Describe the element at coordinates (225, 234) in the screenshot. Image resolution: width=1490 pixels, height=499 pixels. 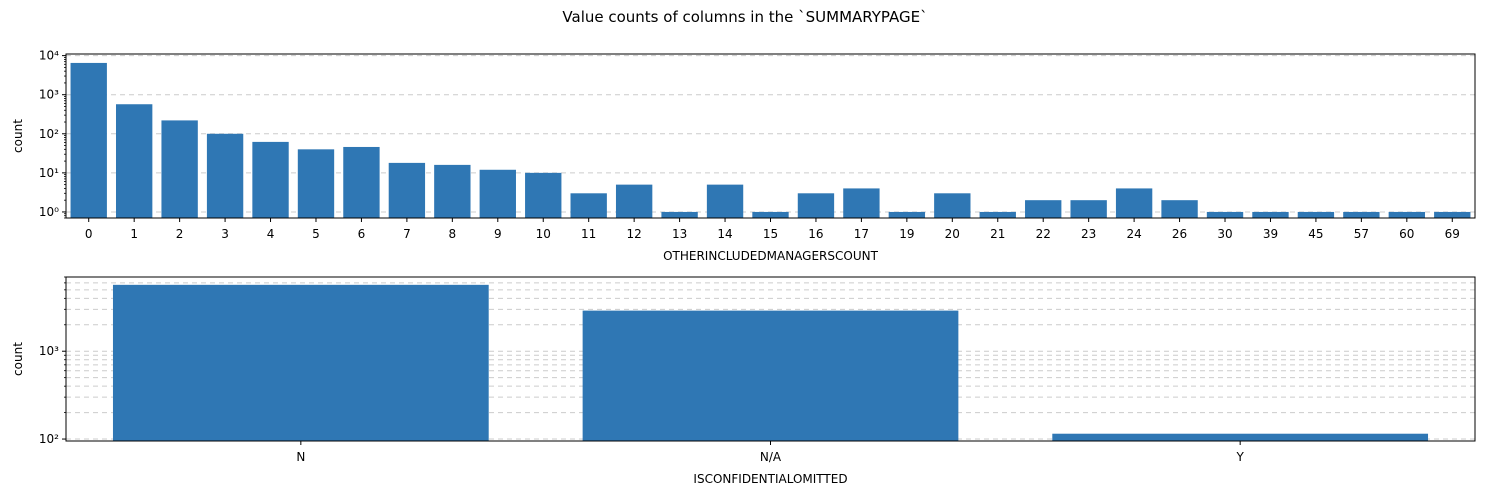
I see `x-tick-label: 3` at that location.